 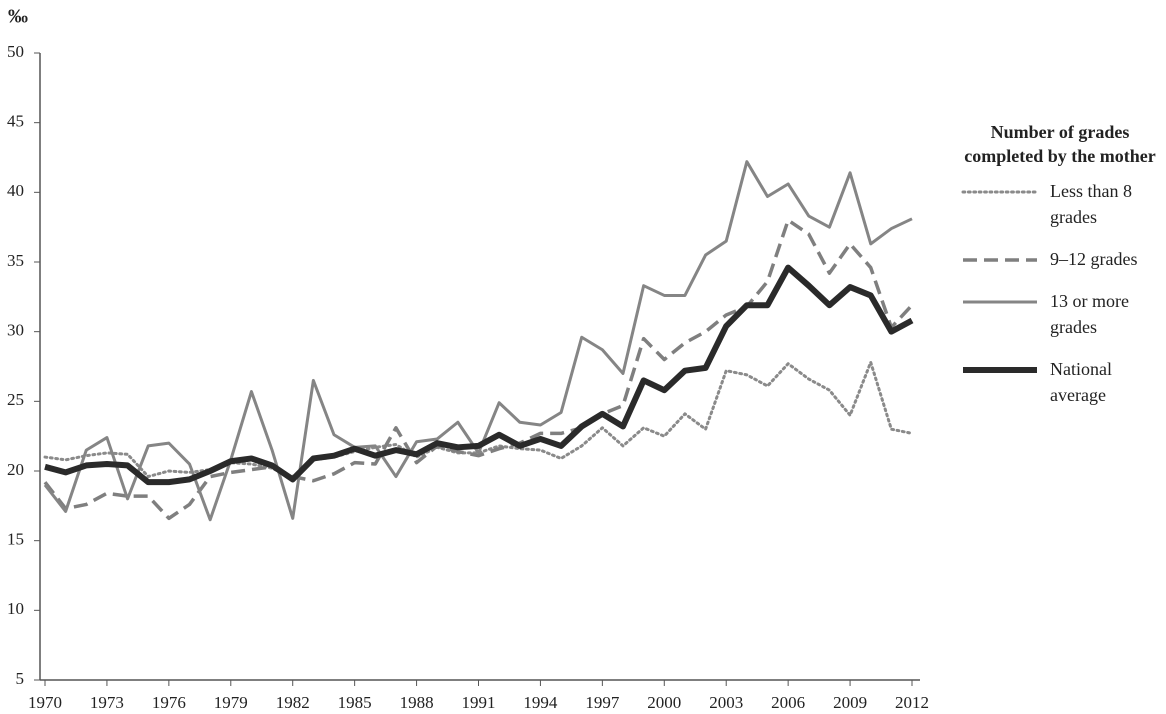 What do you see at coordinates (15, 469) in the screenshot?
I see `y-tick-label: 20` at bounding box center [15, 469].